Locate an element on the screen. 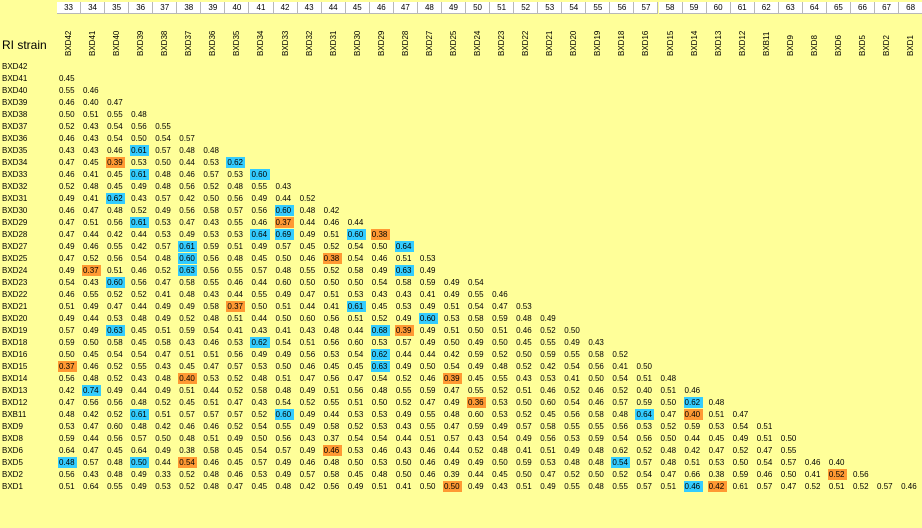 The width and height of the screenshot is (922, 528). row-strain-label: BXD9 is located at coordinates (12, 426).